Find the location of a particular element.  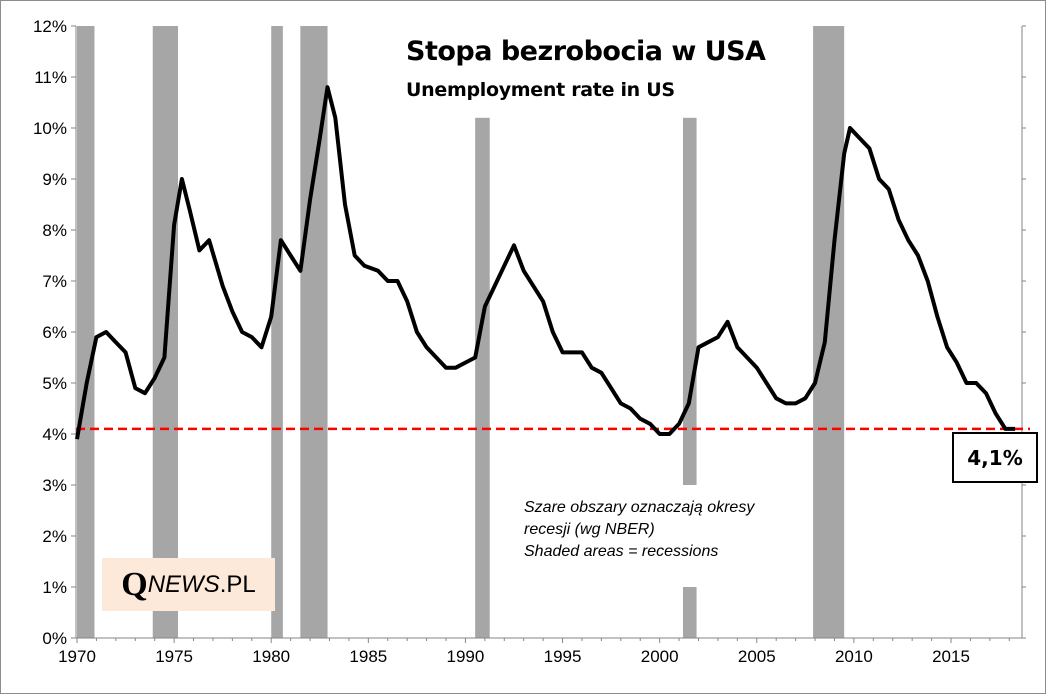

y-tick-label: 4% is located at coordinates (54, 434).